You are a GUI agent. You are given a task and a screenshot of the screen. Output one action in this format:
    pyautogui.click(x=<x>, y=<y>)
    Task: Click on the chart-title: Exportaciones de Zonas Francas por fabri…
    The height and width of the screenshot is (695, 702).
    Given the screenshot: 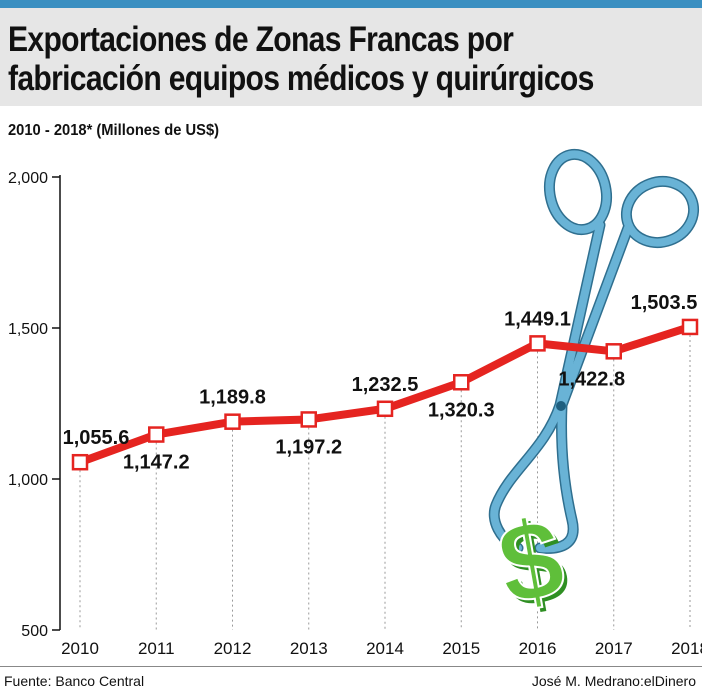 What is the action you would take?
    pyautogui.click(x=352, y=59)
    